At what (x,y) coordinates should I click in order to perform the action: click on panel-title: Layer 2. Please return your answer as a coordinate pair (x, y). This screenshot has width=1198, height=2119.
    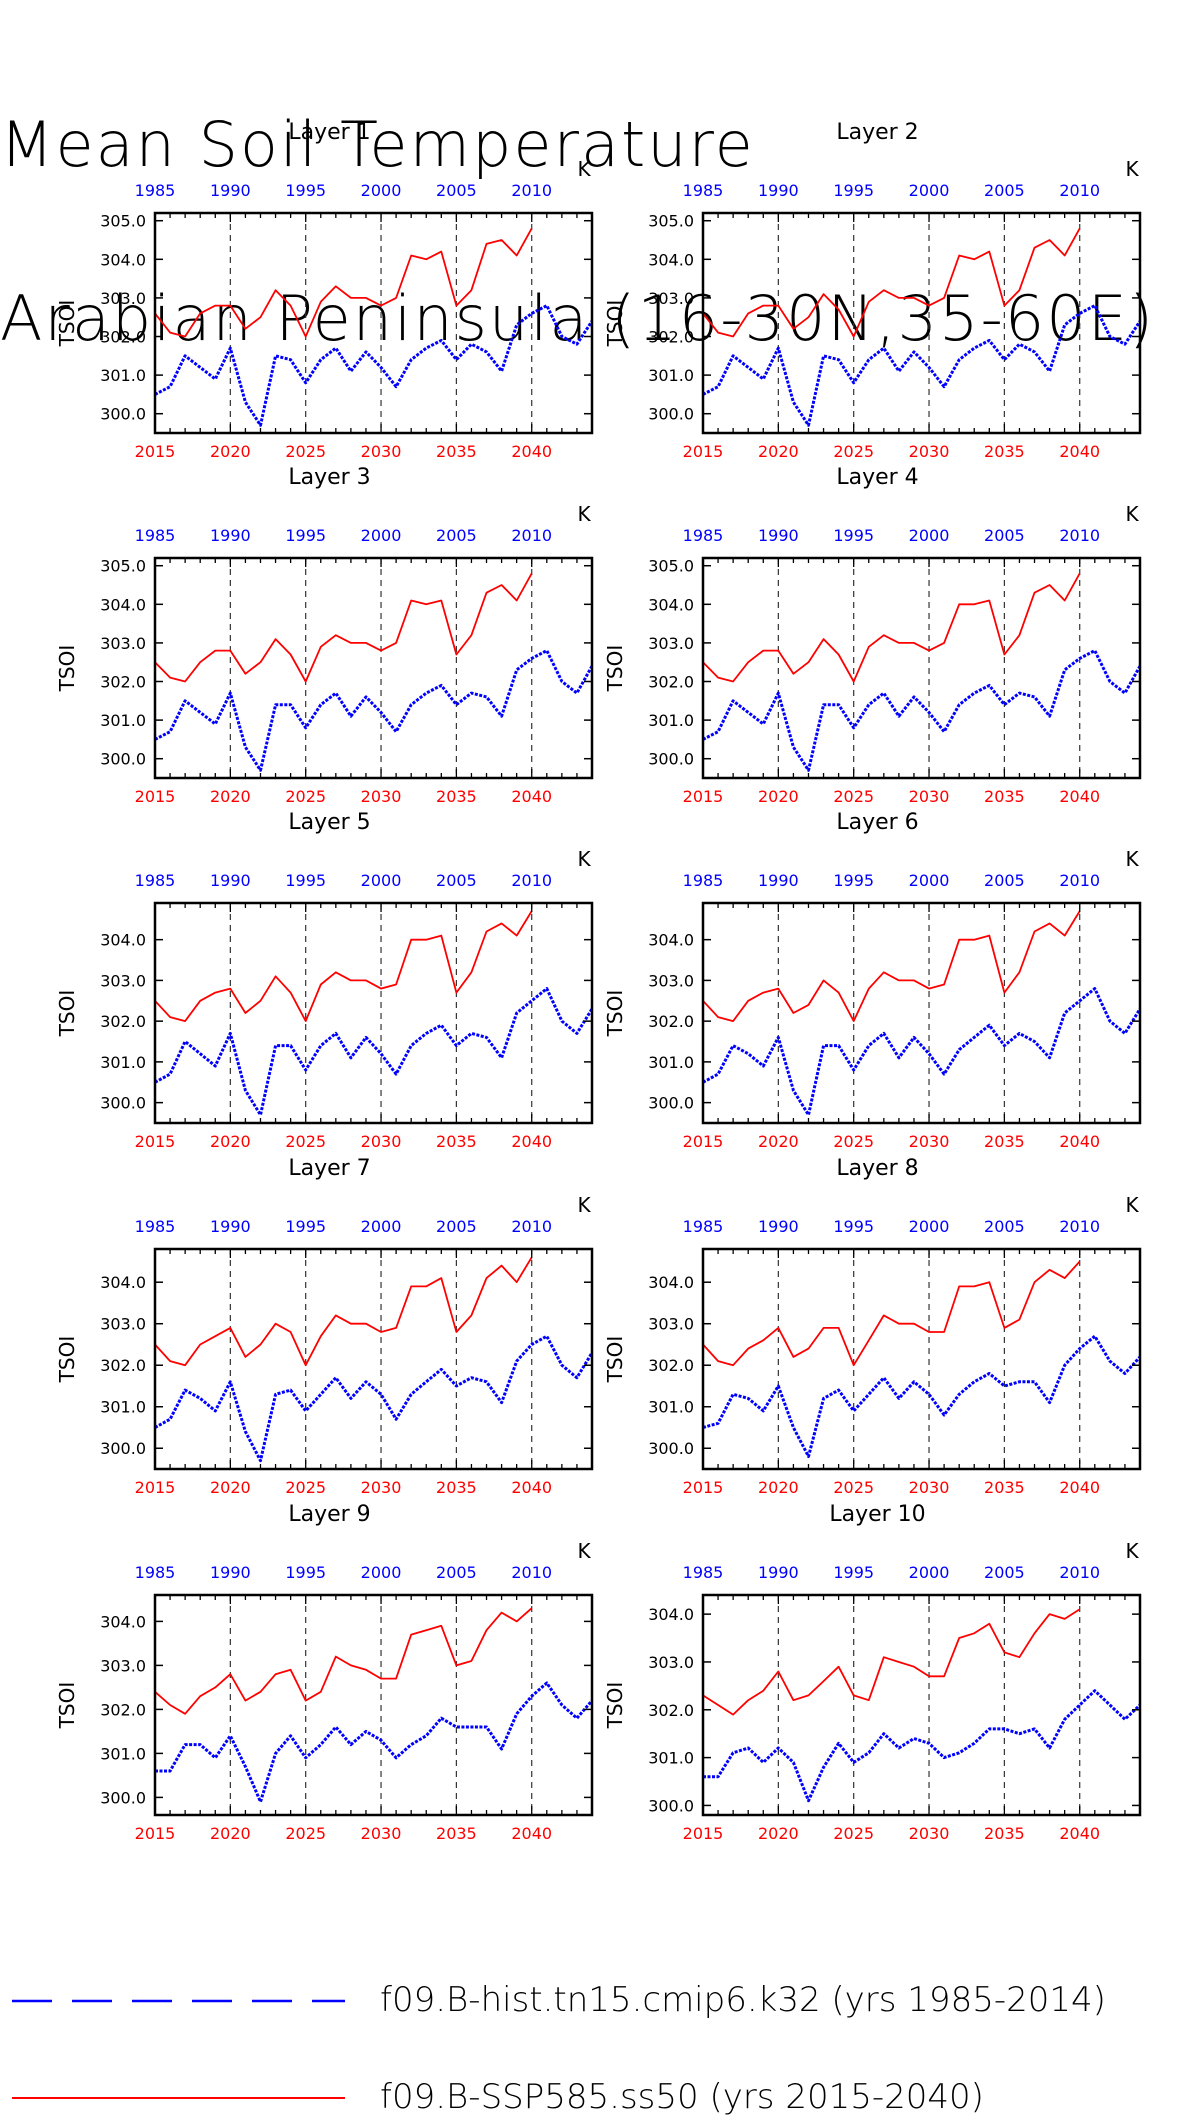
    Looking at the image, I should click on (877, 132).